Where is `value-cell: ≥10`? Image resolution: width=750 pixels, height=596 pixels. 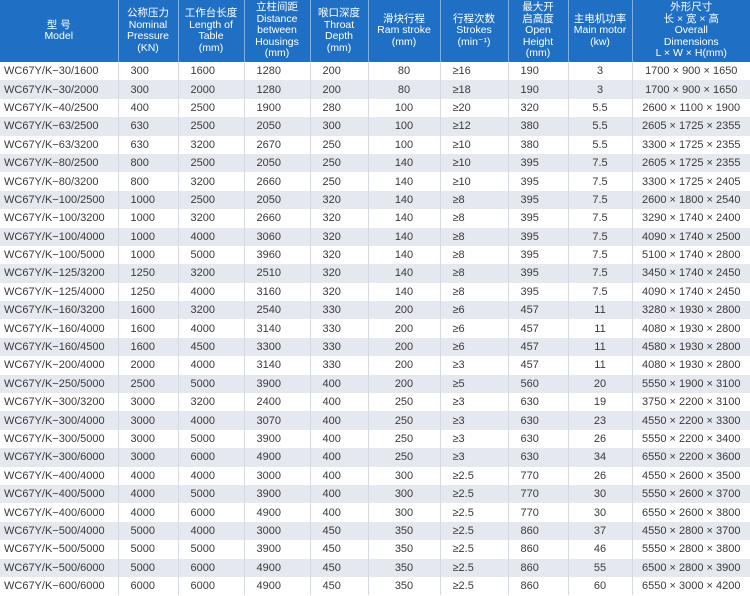 value-cell: ≥10 is located at coordinates (474, 163).